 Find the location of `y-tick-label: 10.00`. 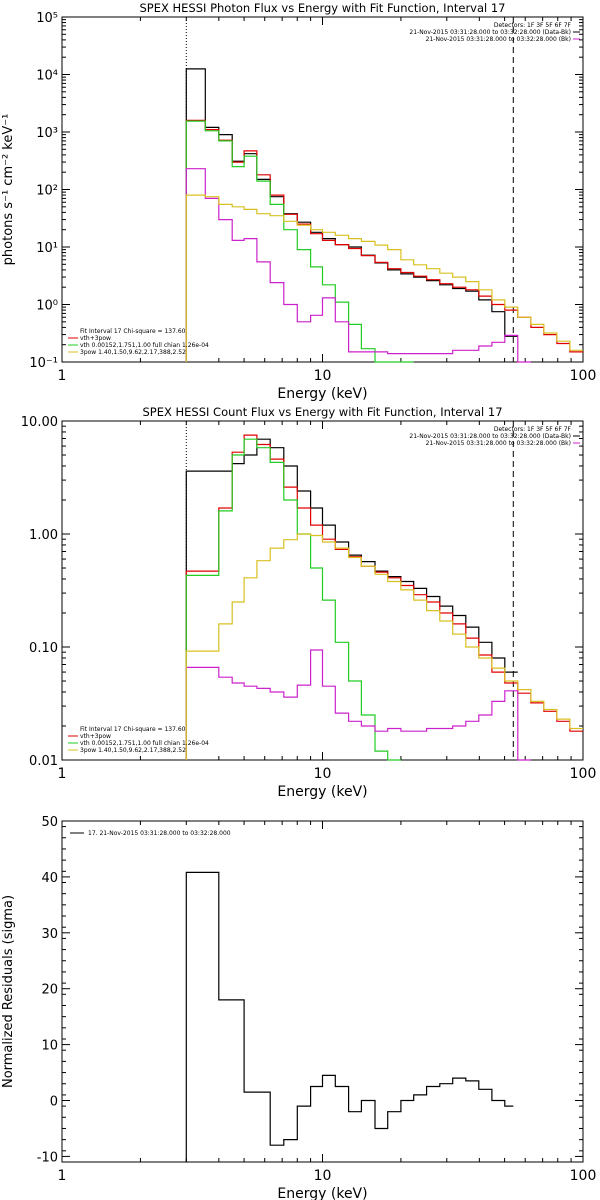

y-tick-label: 10.00 is located at coordinates (39, 422).